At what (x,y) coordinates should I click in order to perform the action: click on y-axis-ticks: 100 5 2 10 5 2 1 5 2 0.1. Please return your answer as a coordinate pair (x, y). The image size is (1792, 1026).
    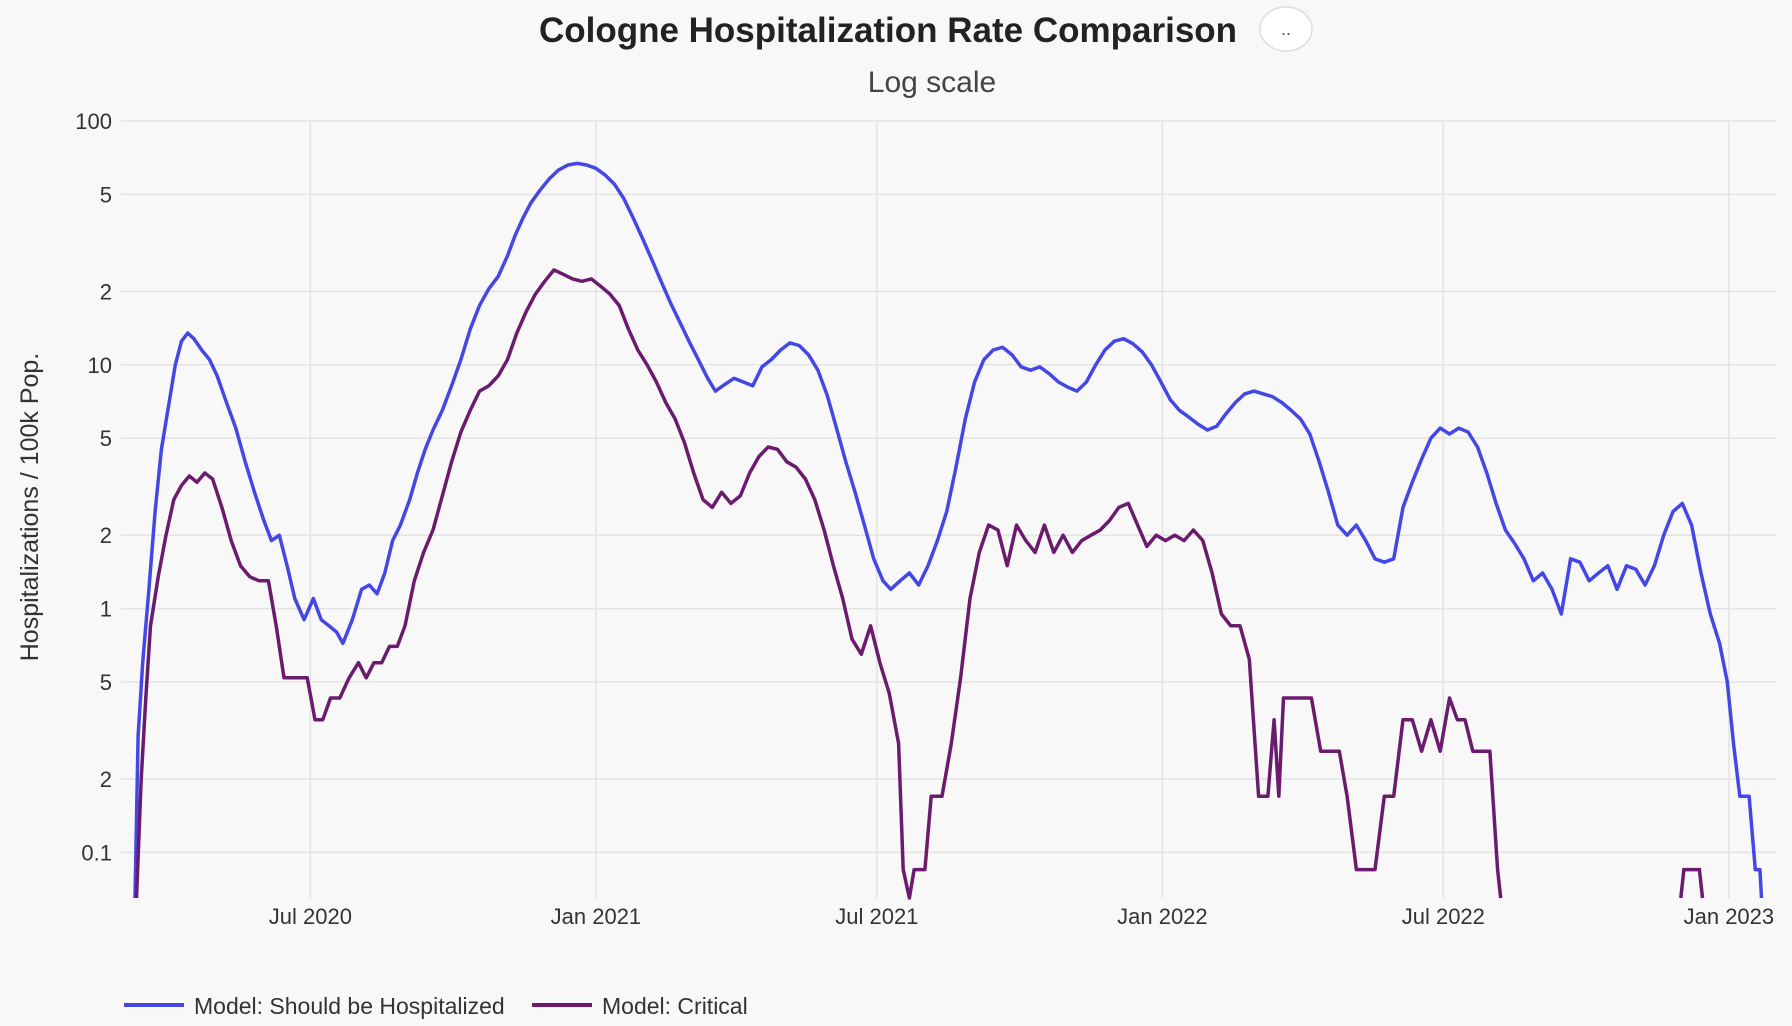
    Looking at the image, I should click on (93, 487).